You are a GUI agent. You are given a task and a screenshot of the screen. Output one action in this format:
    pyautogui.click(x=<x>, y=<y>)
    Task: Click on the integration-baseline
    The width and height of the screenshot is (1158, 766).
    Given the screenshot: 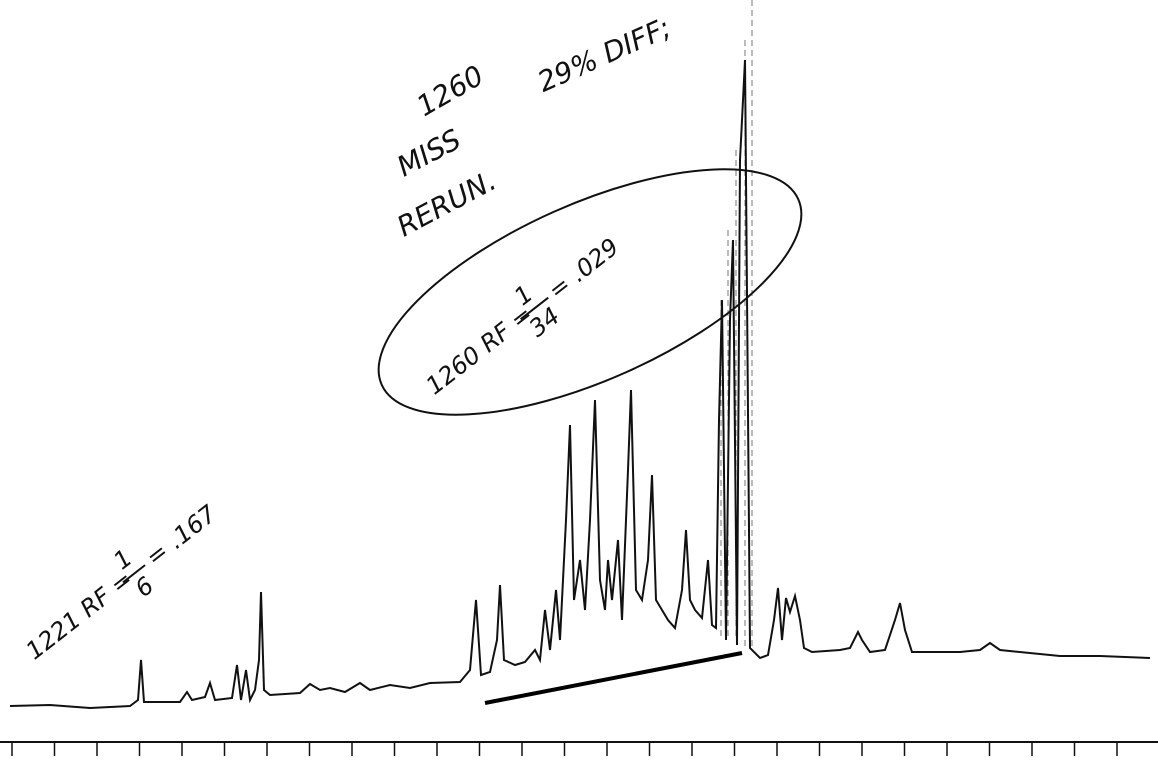 What is the action you would take?
    pyautogui.click(x=613, y=678)
    